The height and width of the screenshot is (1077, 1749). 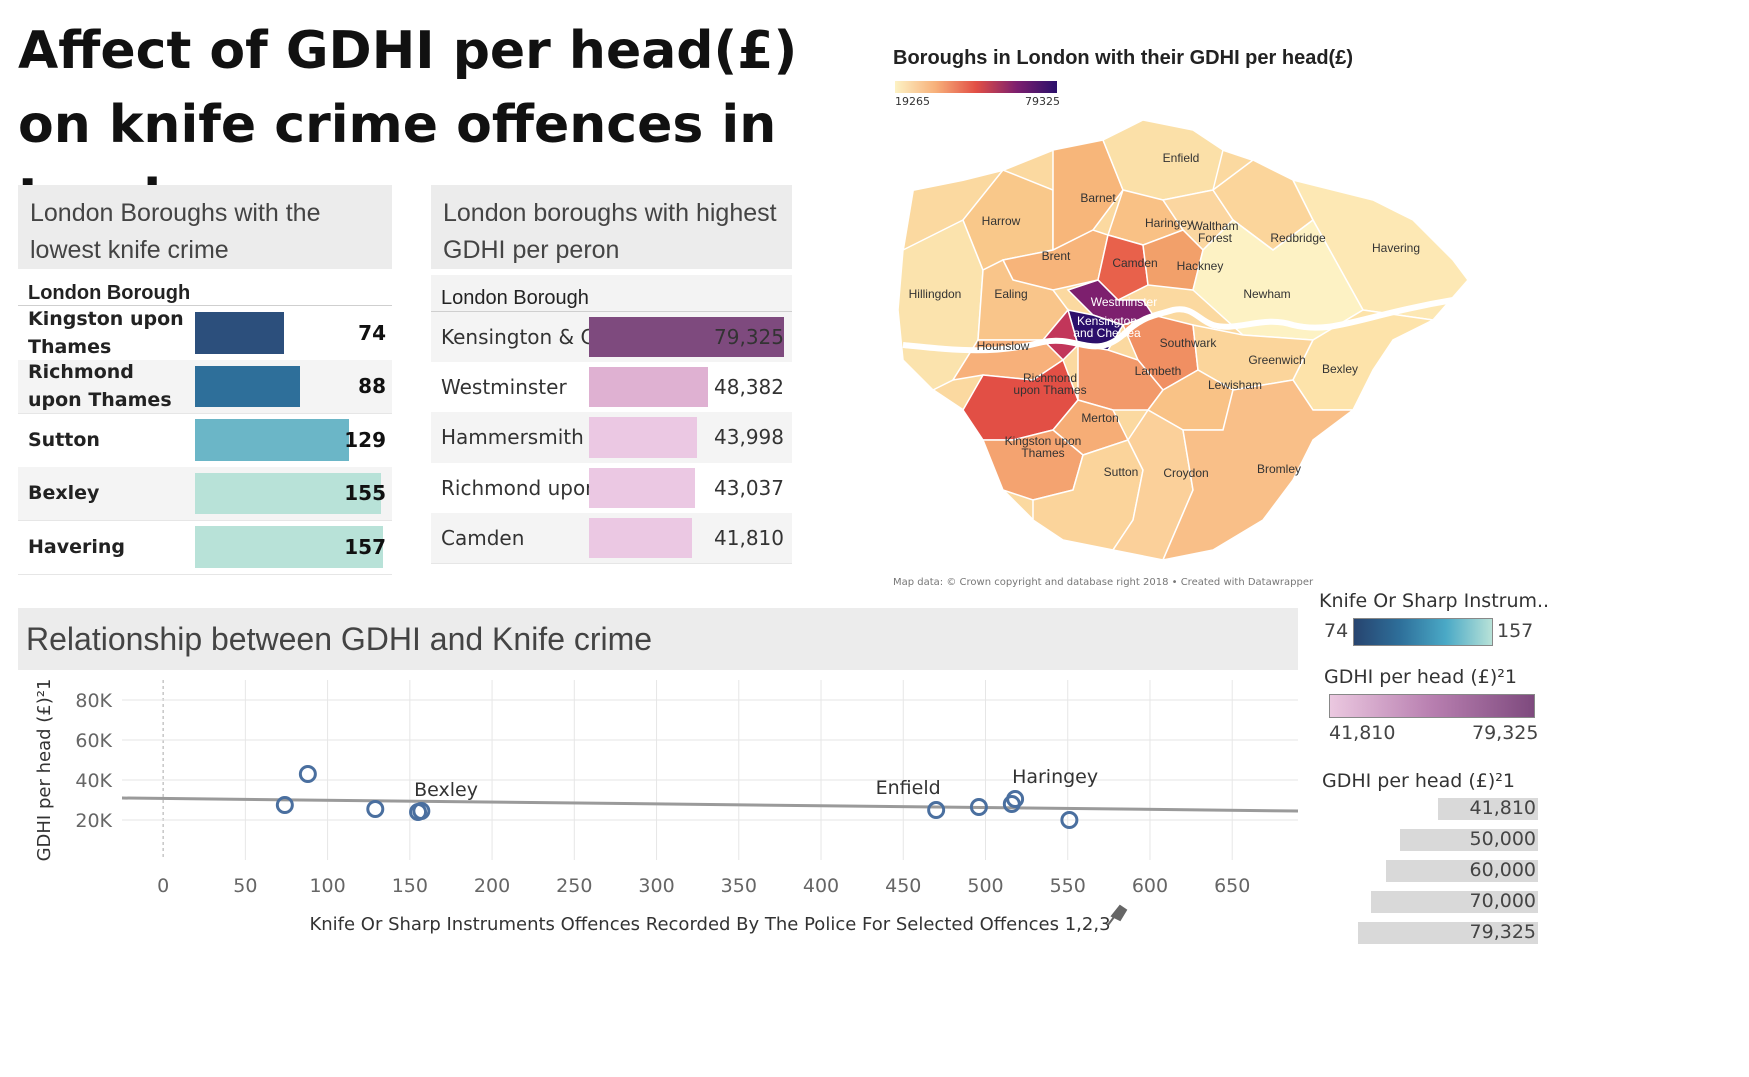 I want to click on table-row: Kensington & C.. 79,325, so click(x=611, y=338).